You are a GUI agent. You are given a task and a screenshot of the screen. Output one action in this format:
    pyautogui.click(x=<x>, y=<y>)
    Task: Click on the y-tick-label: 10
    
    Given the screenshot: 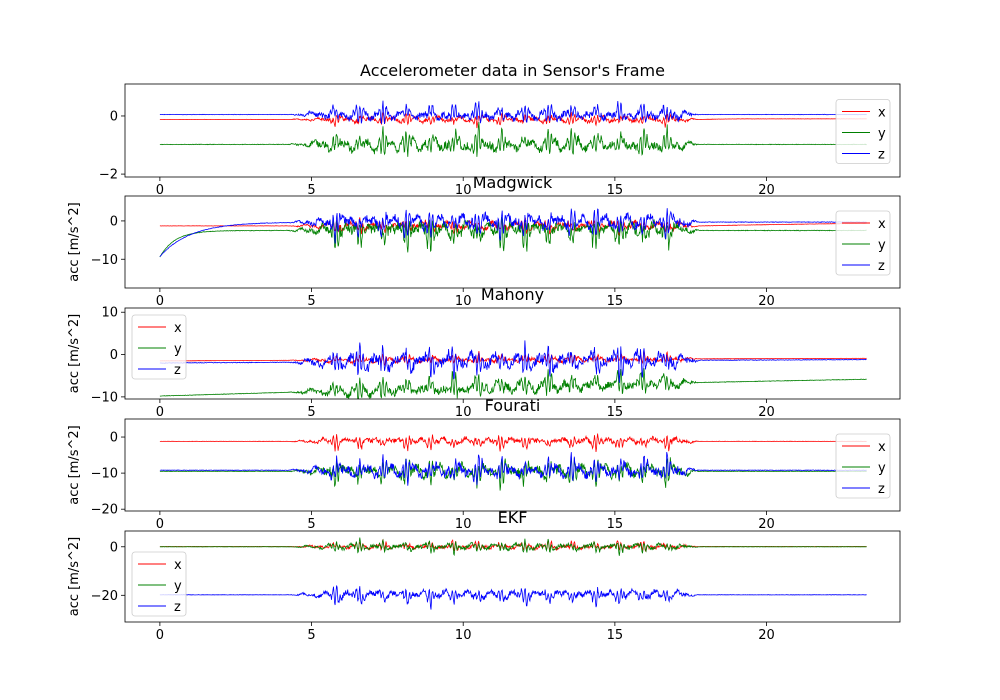 What is the action you would take?
    pyautogui.click(x=109, y=313)
    